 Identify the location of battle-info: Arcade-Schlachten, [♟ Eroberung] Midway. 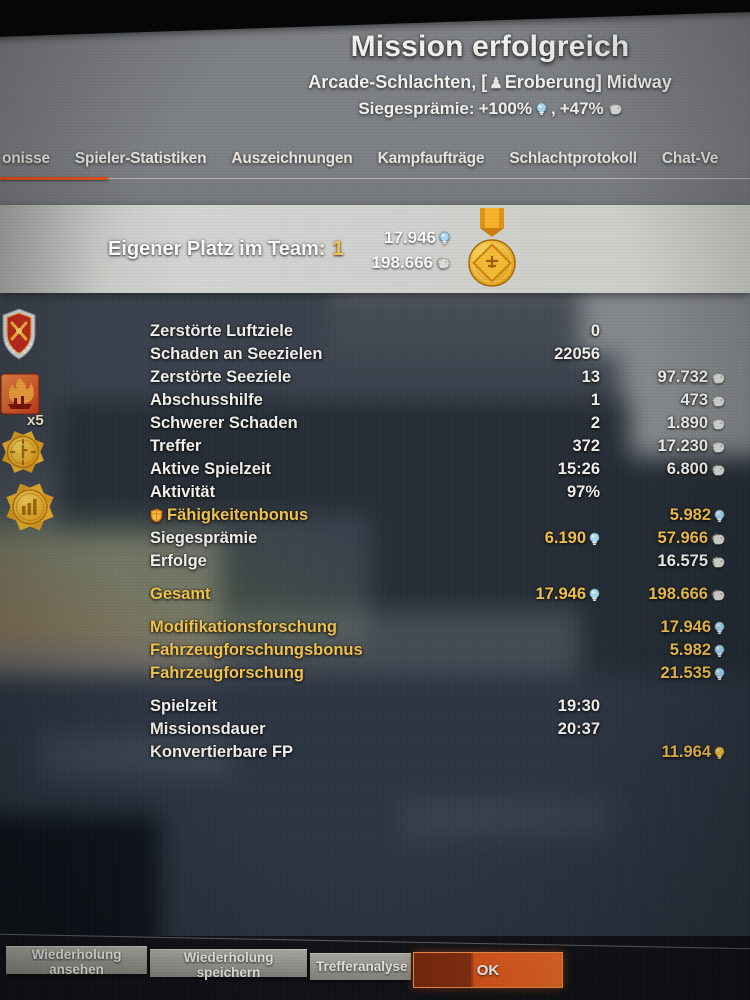
(490, 82).